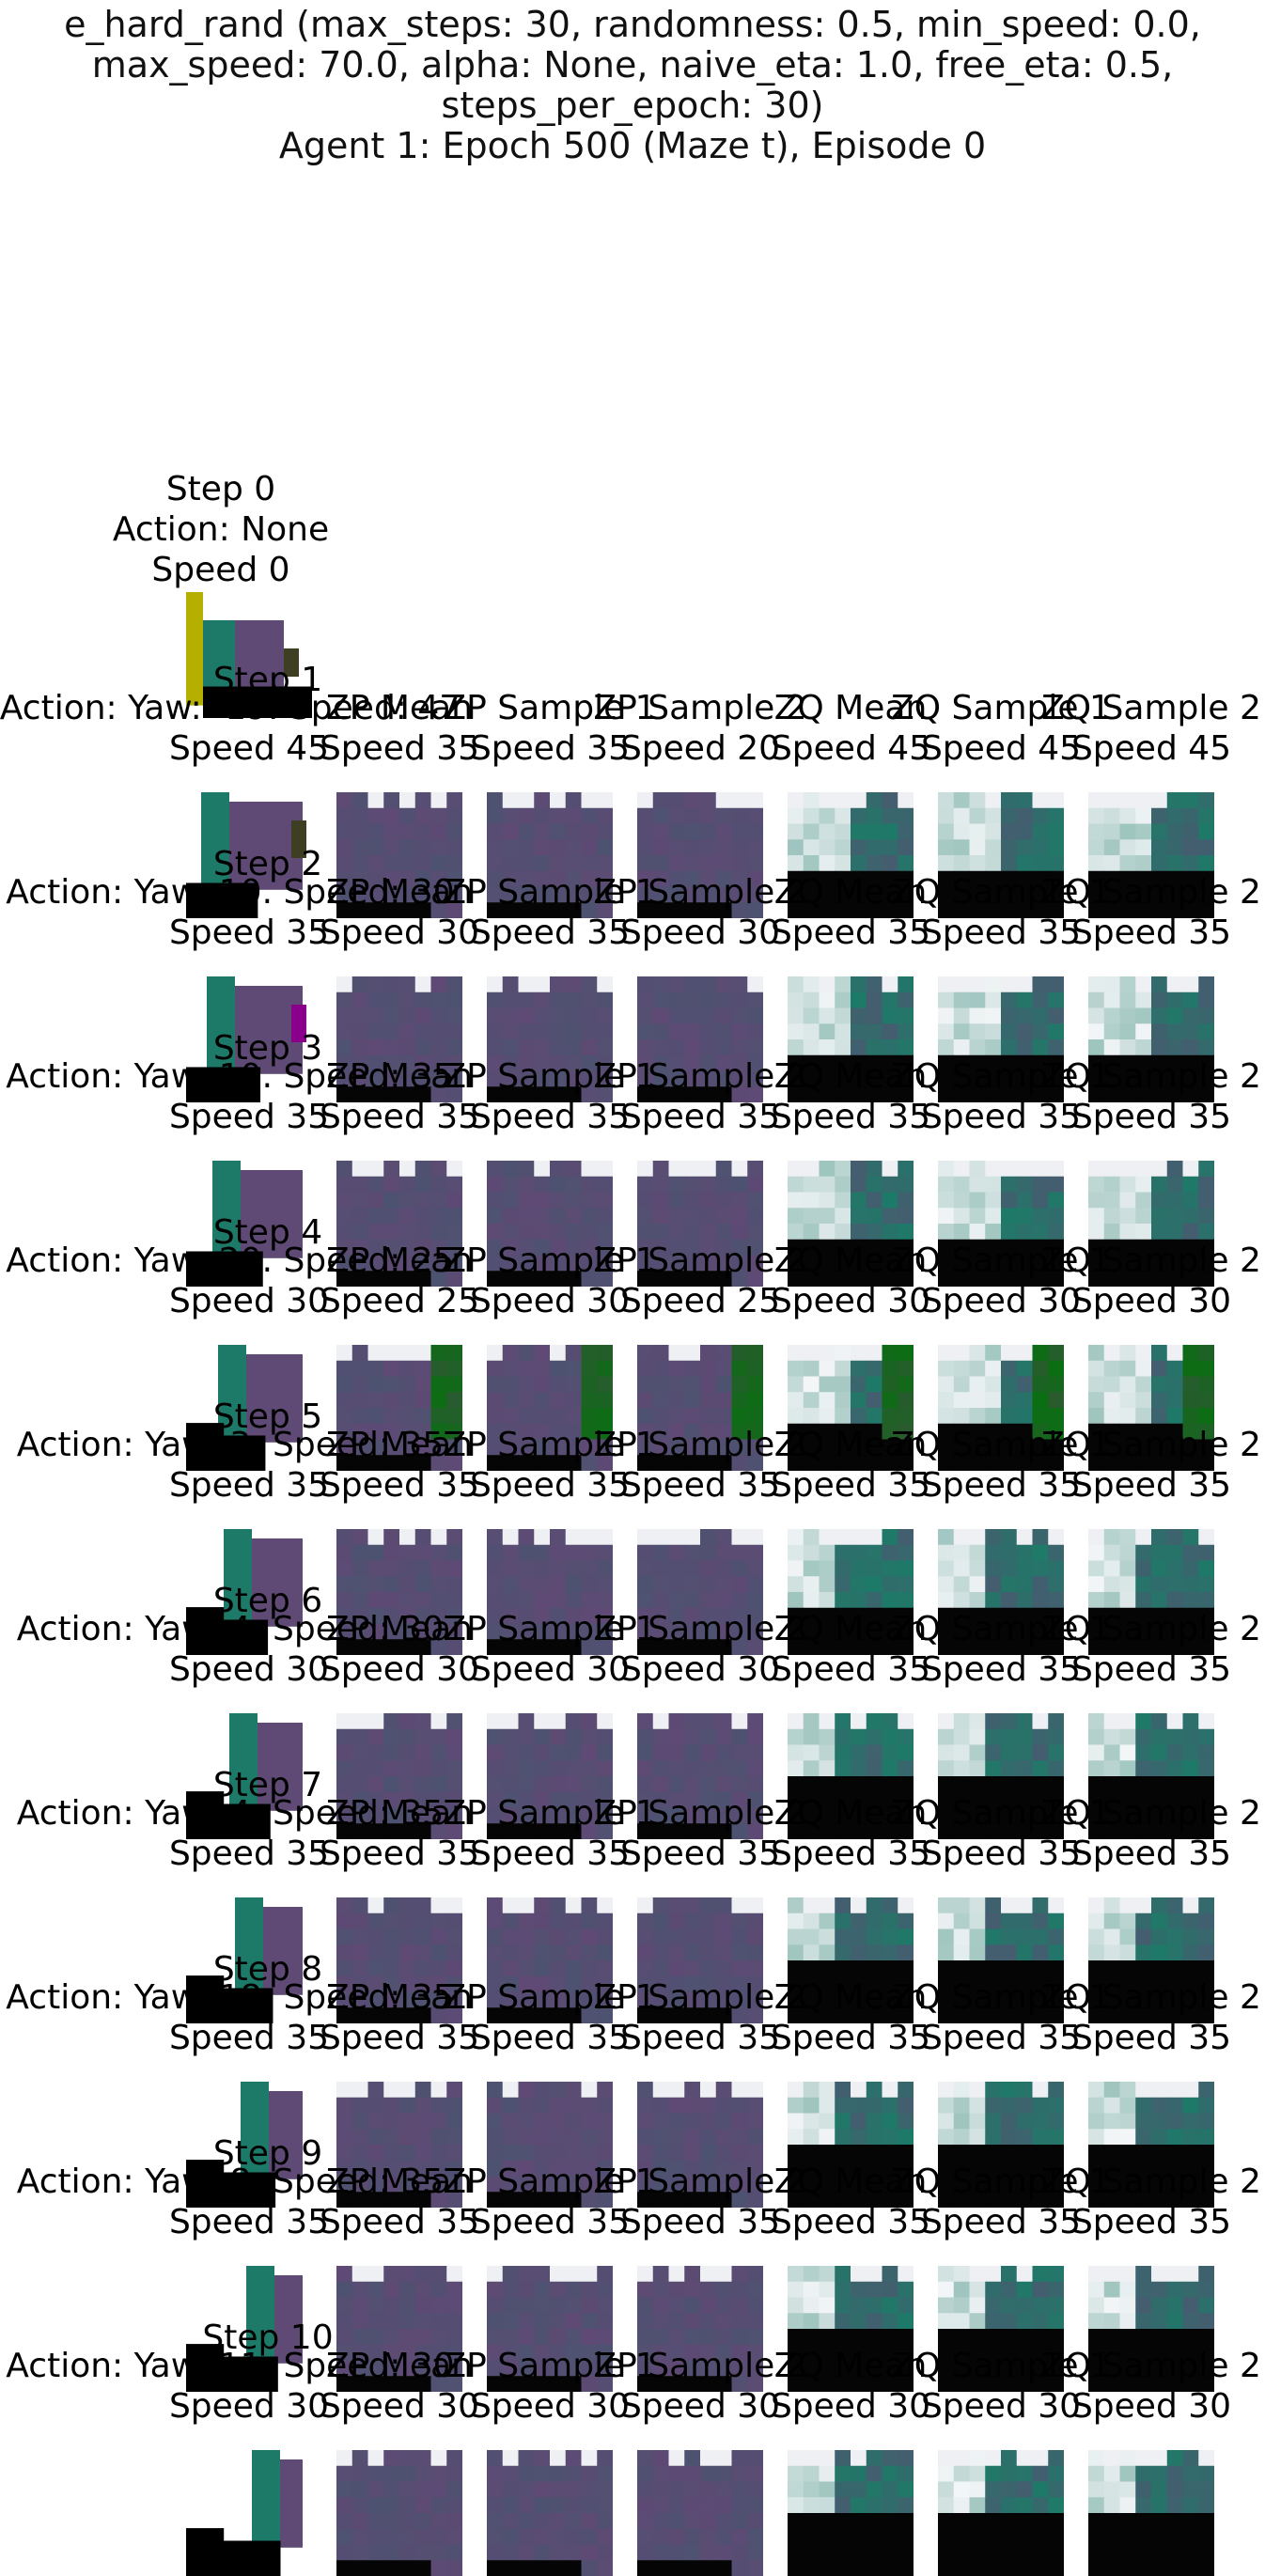 This screenshot has width=1265, height=2576. What do you see at coordinates (249, 748) in the screenshot?
I see `speed-label: Speed 45` at bounding box center [249, 748].